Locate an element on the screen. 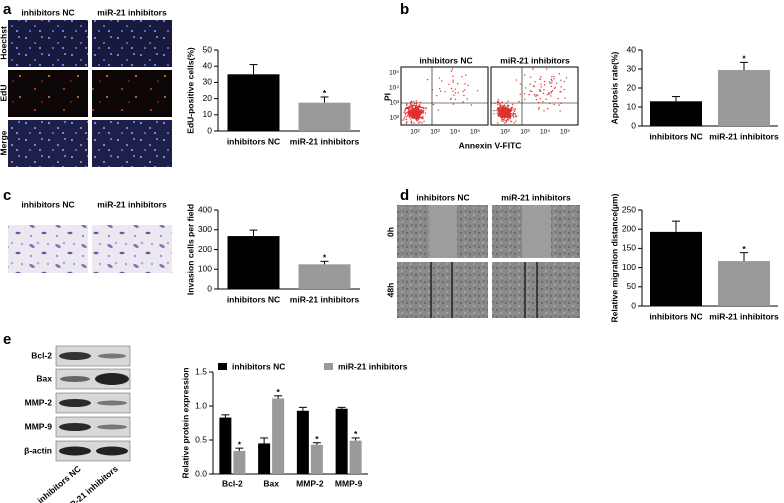 The width and height of the screenshot is (784, 503). flow-x-tick: 10⁴ is located at coordinates (455, 132).